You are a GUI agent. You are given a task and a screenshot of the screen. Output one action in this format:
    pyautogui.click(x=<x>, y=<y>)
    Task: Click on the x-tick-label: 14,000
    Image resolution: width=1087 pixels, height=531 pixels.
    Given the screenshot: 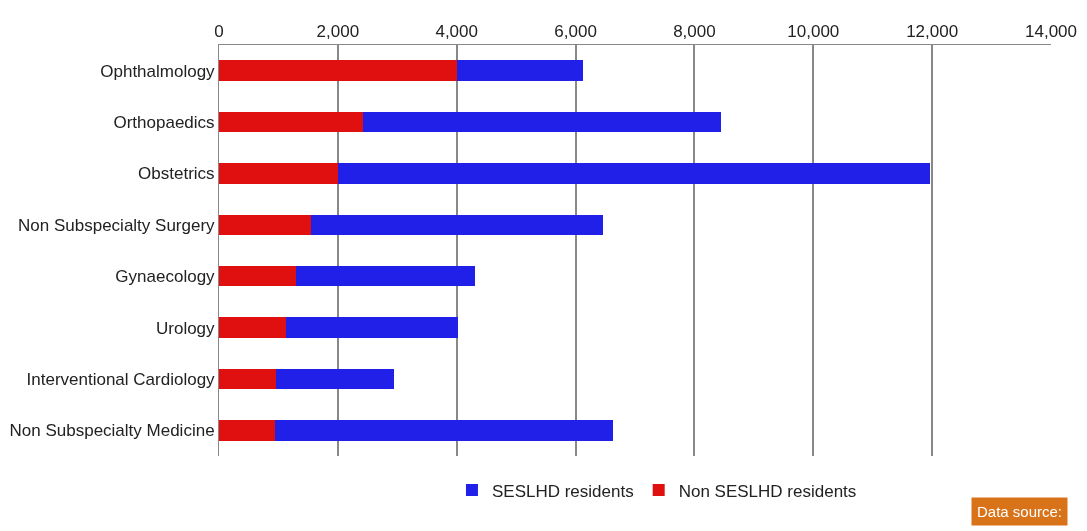 What is the action you would take?
    pyautogui.click(x=1051, y=32)
    